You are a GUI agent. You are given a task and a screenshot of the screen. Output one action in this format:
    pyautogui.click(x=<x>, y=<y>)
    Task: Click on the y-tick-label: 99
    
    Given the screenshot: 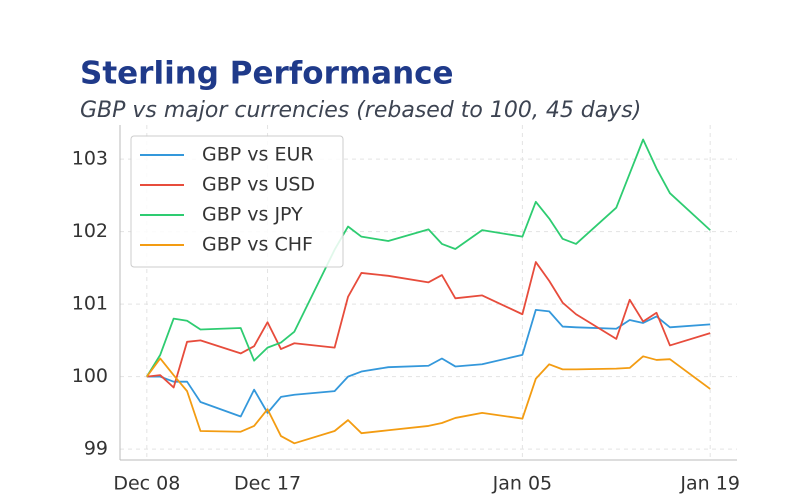 What is the action you would take?
    pyautogui.click(x=96, y=449)
    